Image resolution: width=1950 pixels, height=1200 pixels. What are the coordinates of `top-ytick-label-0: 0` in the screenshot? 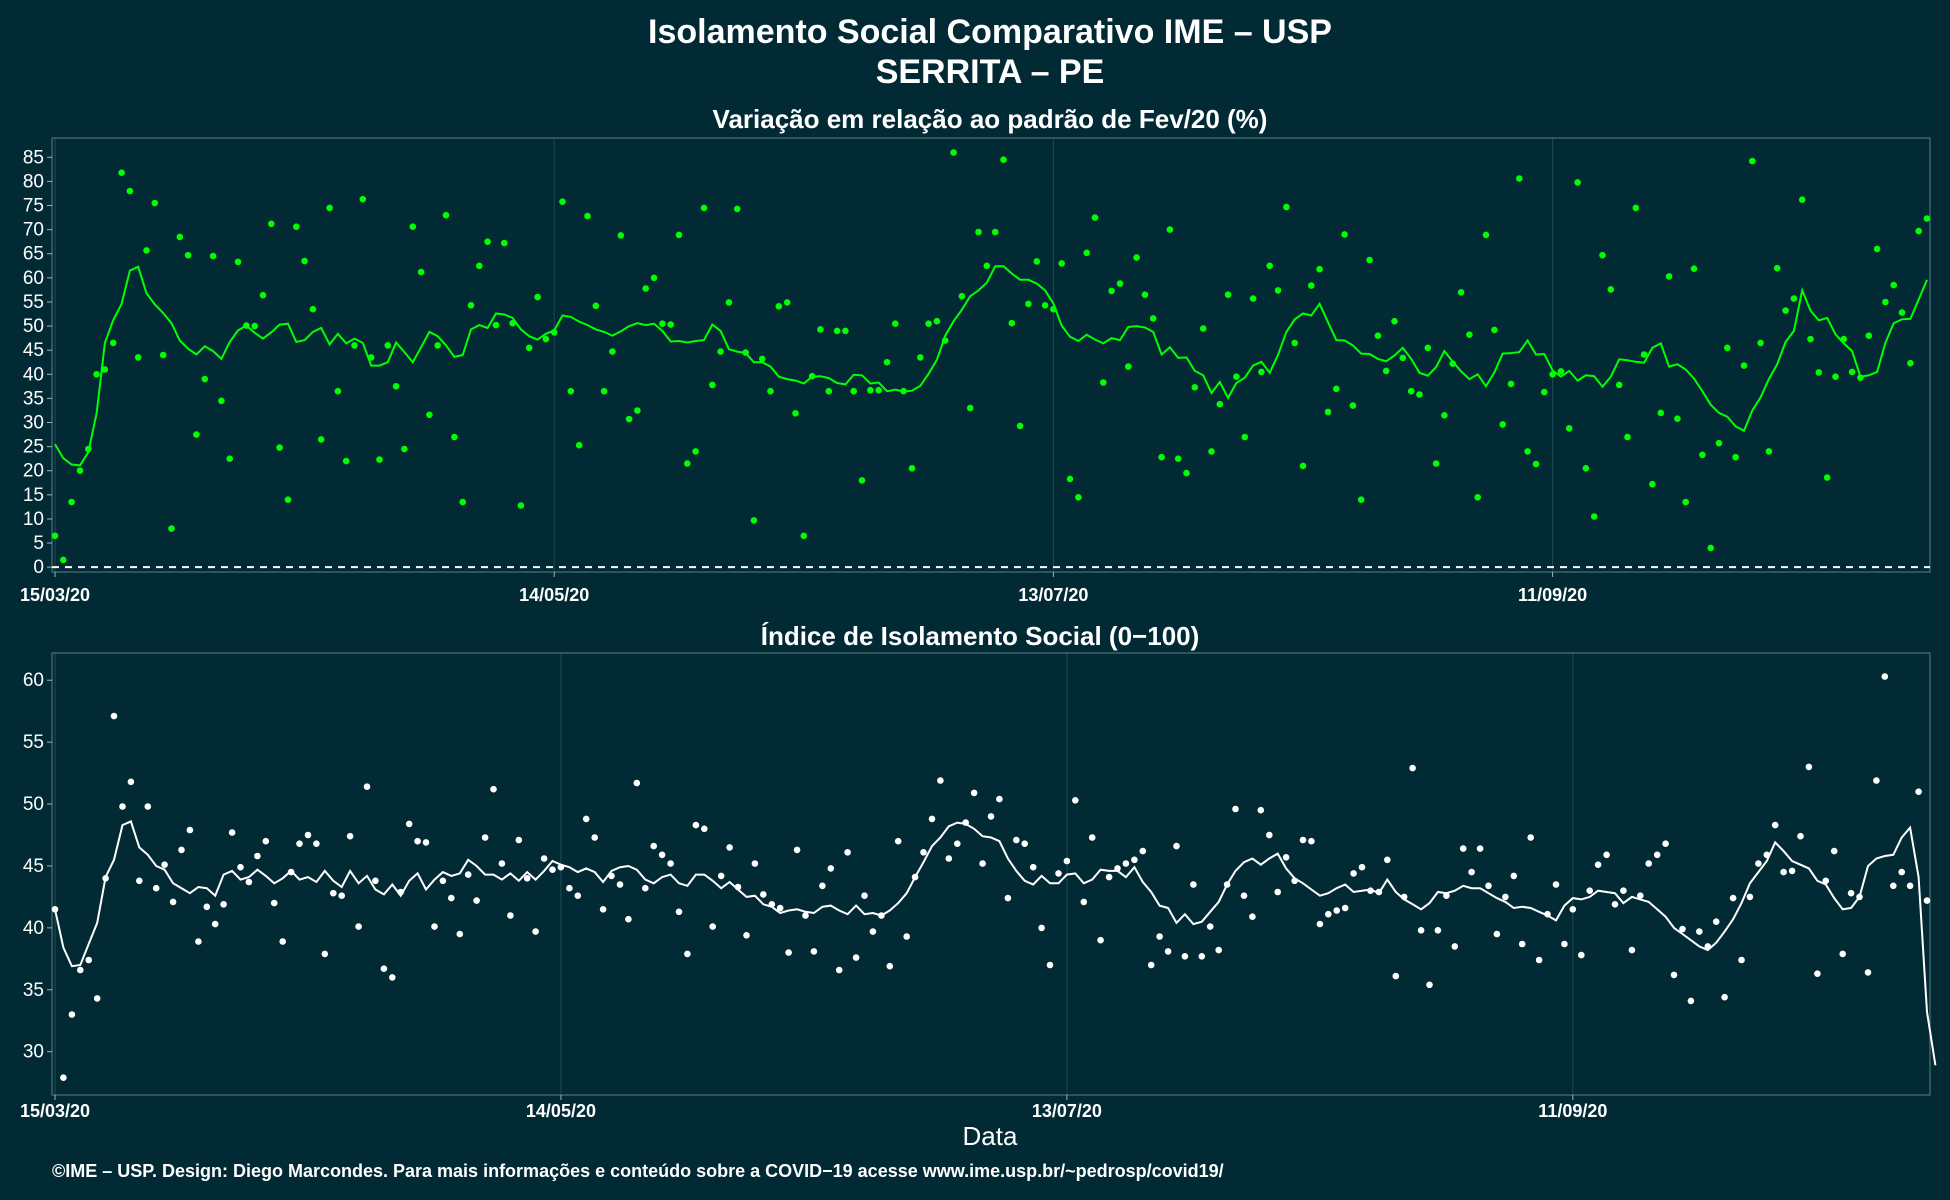 It's located at (38, 567).